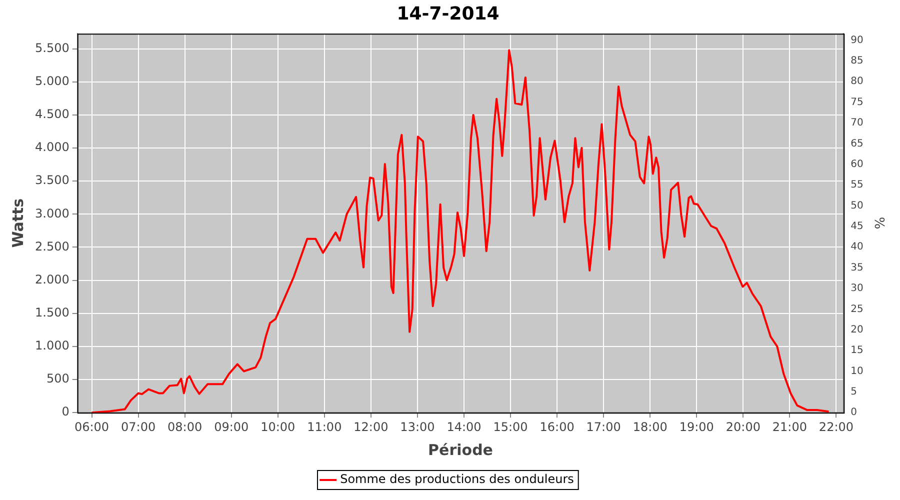  What do you see at coordinates (857, 144) in the screenshot?
I see `y2-tick-label: 65` at bounding box center [857, 144].